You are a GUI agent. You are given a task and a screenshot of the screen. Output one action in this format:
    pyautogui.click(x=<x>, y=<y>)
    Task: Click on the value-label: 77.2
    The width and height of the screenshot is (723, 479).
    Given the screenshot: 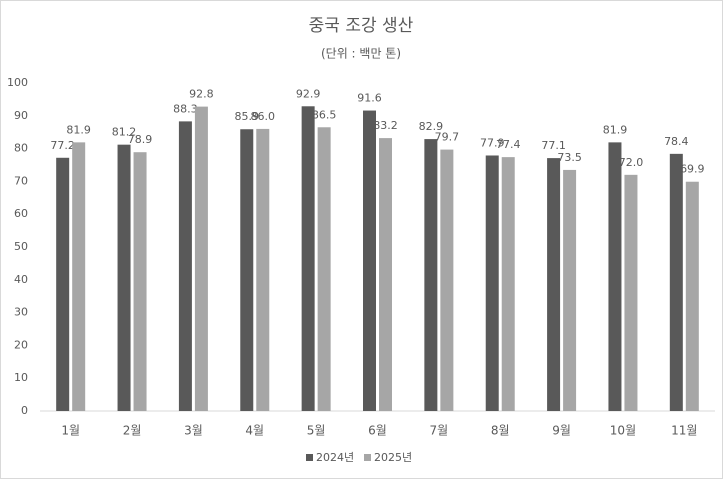 What is the action you would take?
    pyautogui.click(x=62, y=145)
    